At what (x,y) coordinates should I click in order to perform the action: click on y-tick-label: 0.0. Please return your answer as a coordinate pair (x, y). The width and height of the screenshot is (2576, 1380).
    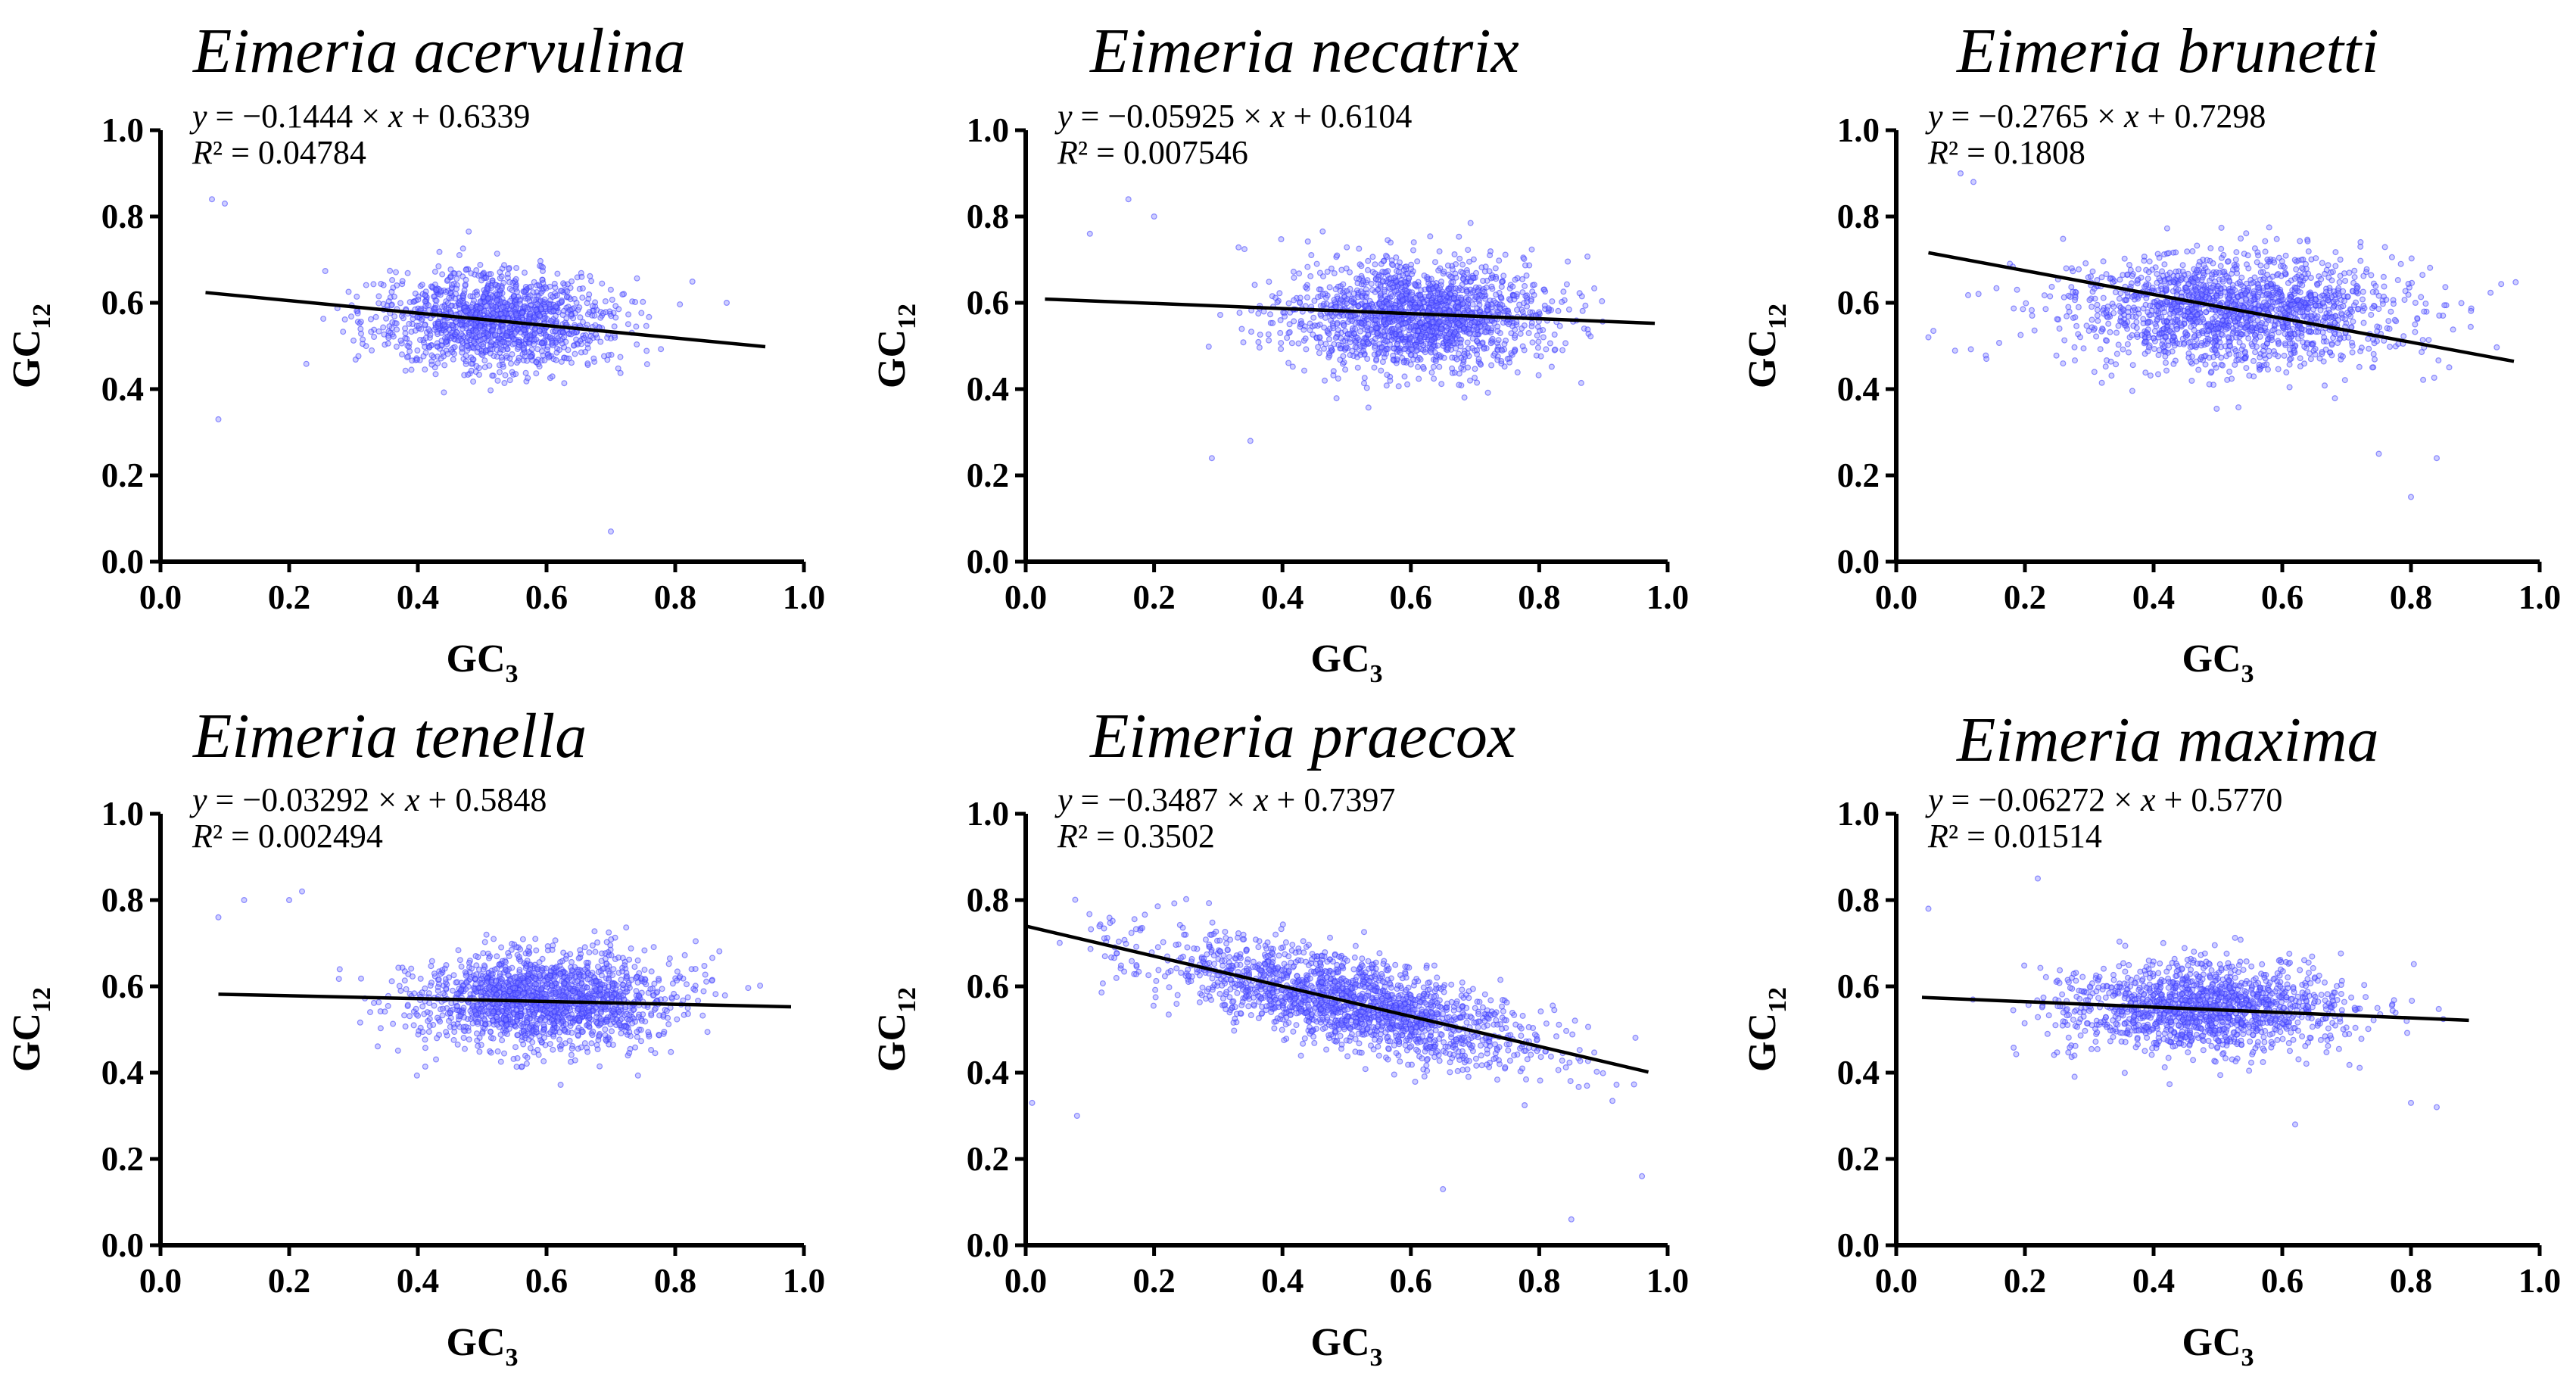
    Looking at the image, I should click on (1858, 562).